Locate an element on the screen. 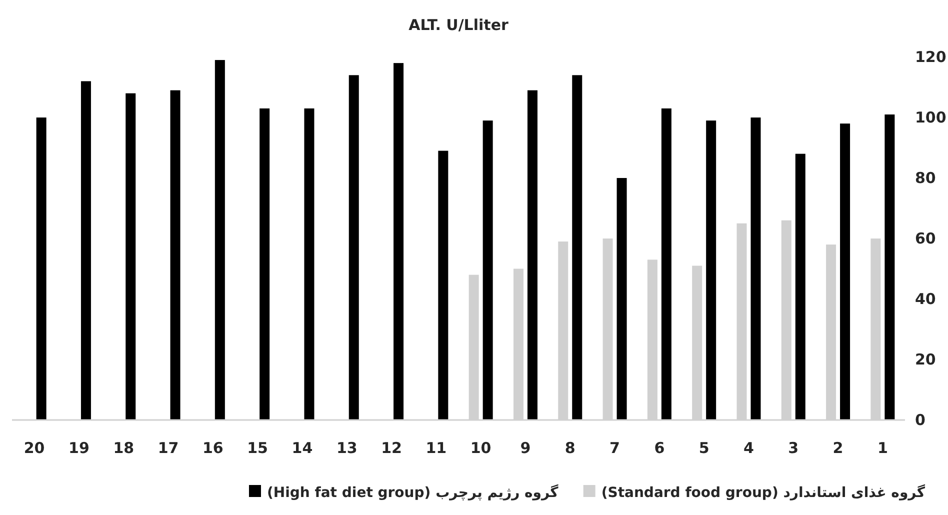 Image resolution: width=948 pixels, height=515 pixels. x-tick-label: 13 is located at coordinates (347, 448).